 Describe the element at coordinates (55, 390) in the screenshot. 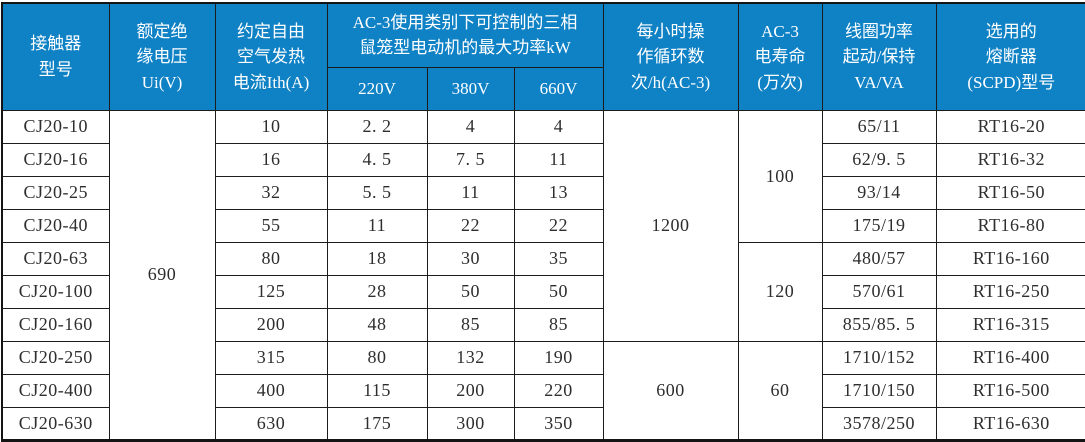

I see `cell-model: CJ20-400` at that location.